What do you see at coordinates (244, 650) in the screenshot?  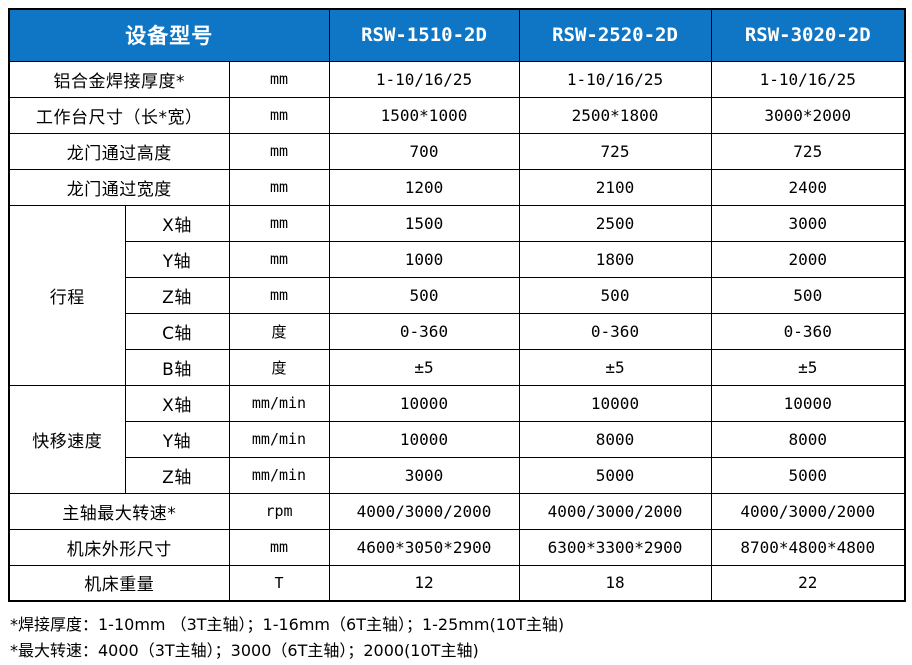 I see `footnote-max-speed: *最大转速：4000（3T主轴）；3000（6T主轴）；2000(10T主轴)` at bounding box center [244, 650].